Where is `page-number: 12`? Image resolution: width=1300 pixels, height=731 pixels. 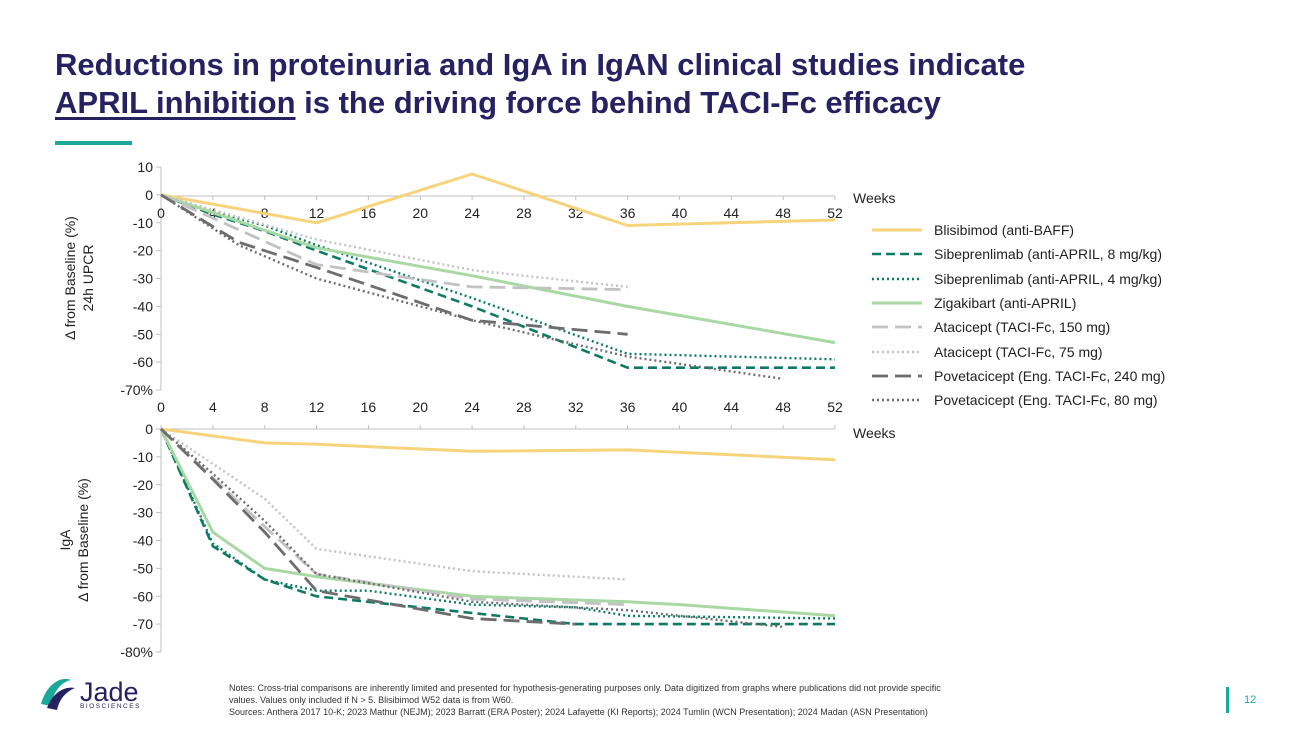
page-number: 12 is located at coordinates (1250, 700).